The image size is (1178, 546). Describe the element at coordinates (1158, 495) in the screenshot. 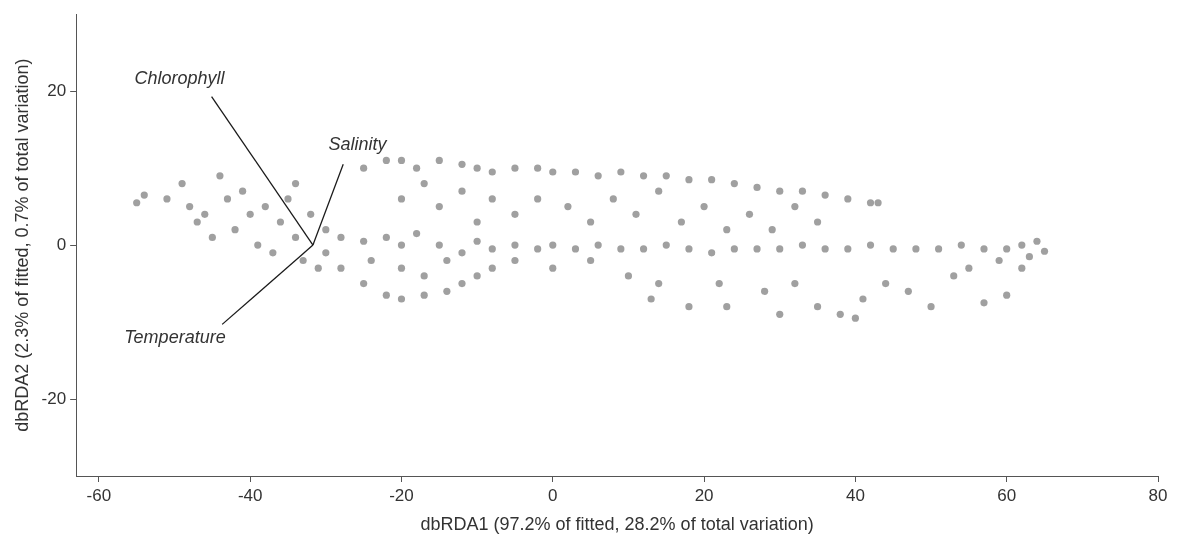

I see `x-tick-label: 80` at that location.